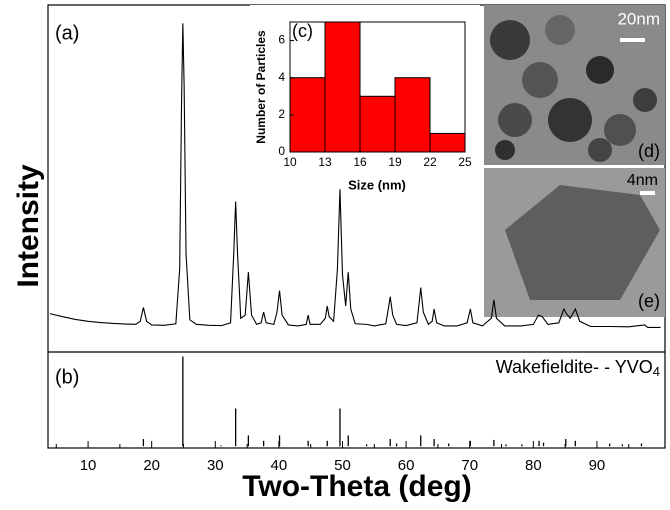  Describe the element at coordinates (469, 465) in the screenshot. I see `x-tick-label: 70` at that location.